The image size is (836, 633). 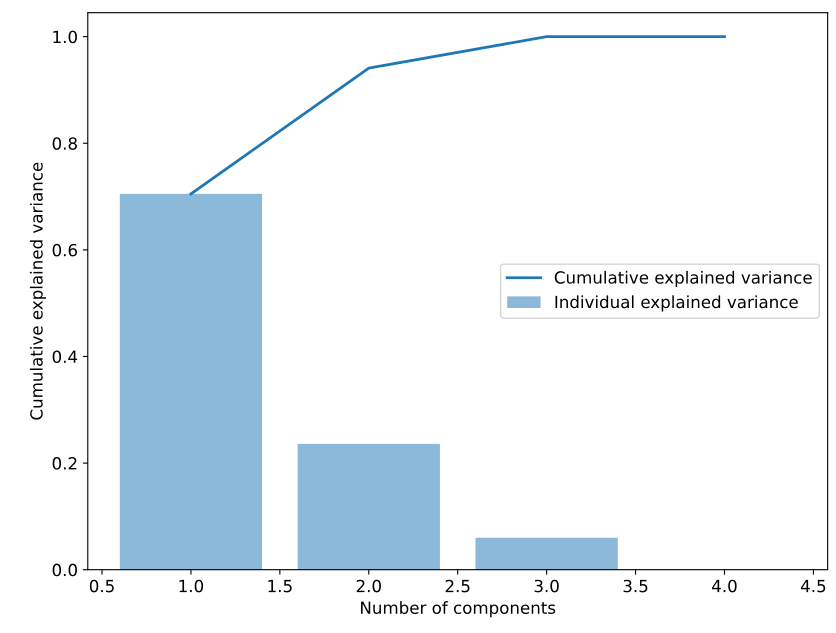 I want to click on y-tick-label: 0.8, so click(x=64, y=143).